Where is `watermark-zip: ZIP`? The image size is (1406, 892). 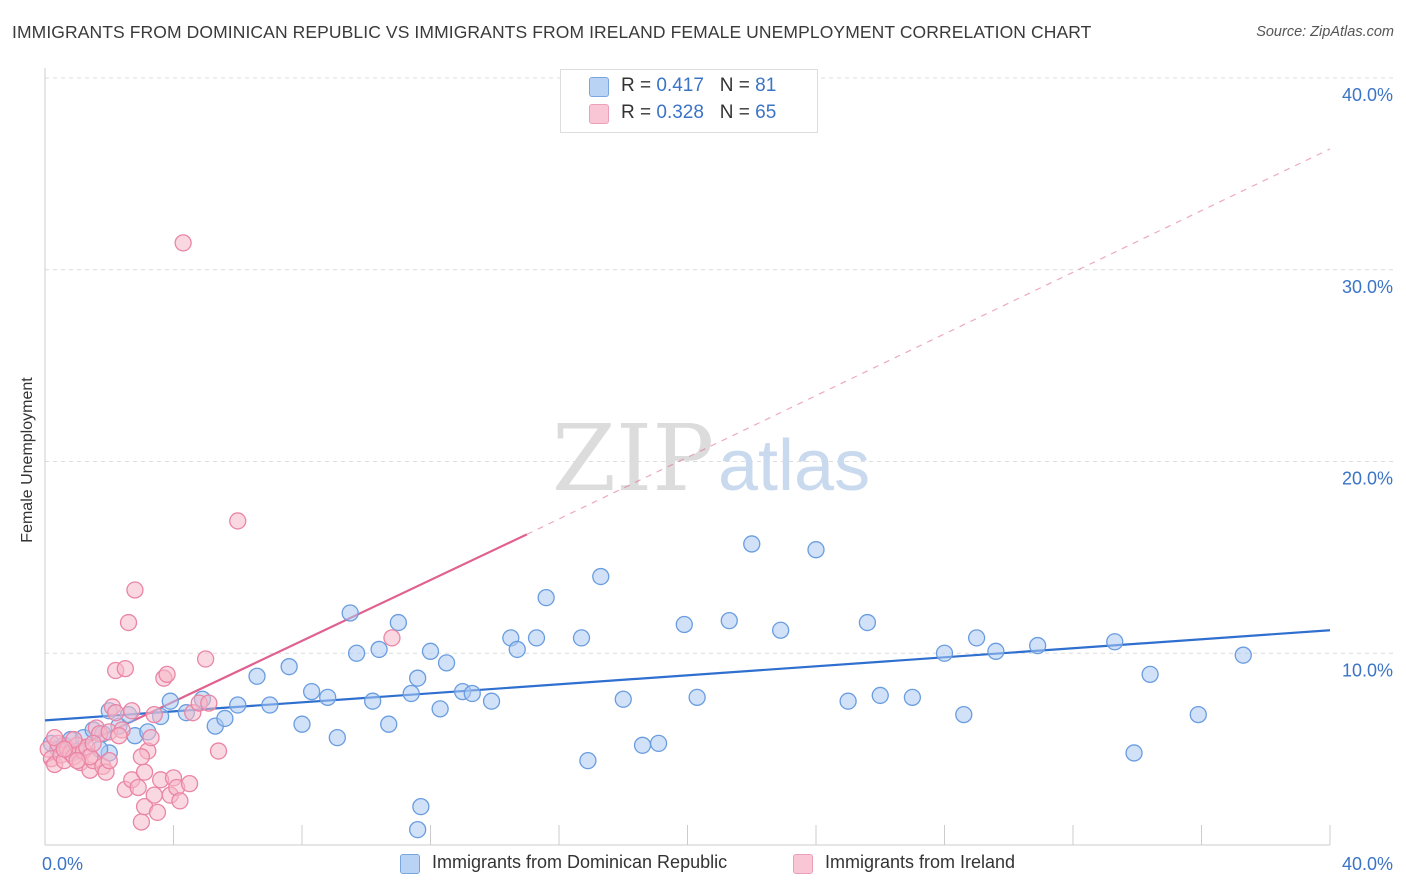 watermark-zip: ZIP is located at coordinates (633, 458).